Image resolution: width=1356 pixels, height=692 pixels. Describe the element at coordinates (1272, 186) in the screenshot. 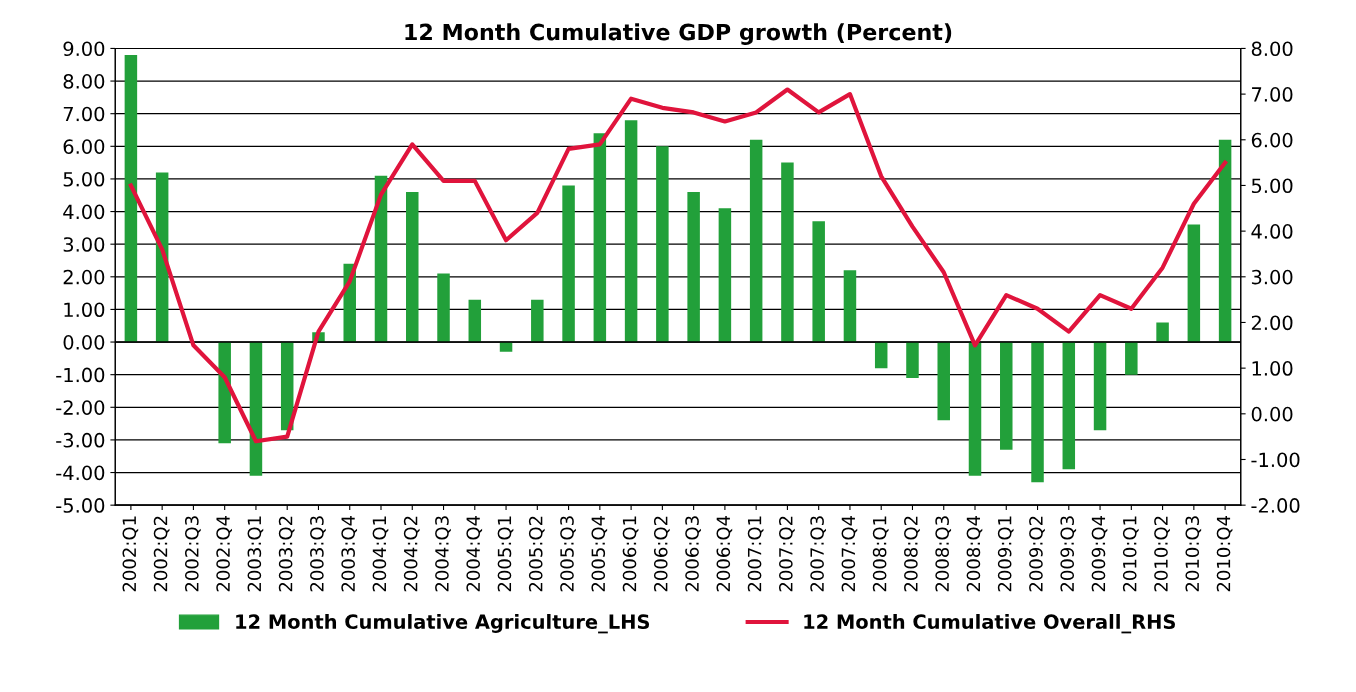

I see `y2-tick-label: 5.00` at that location.